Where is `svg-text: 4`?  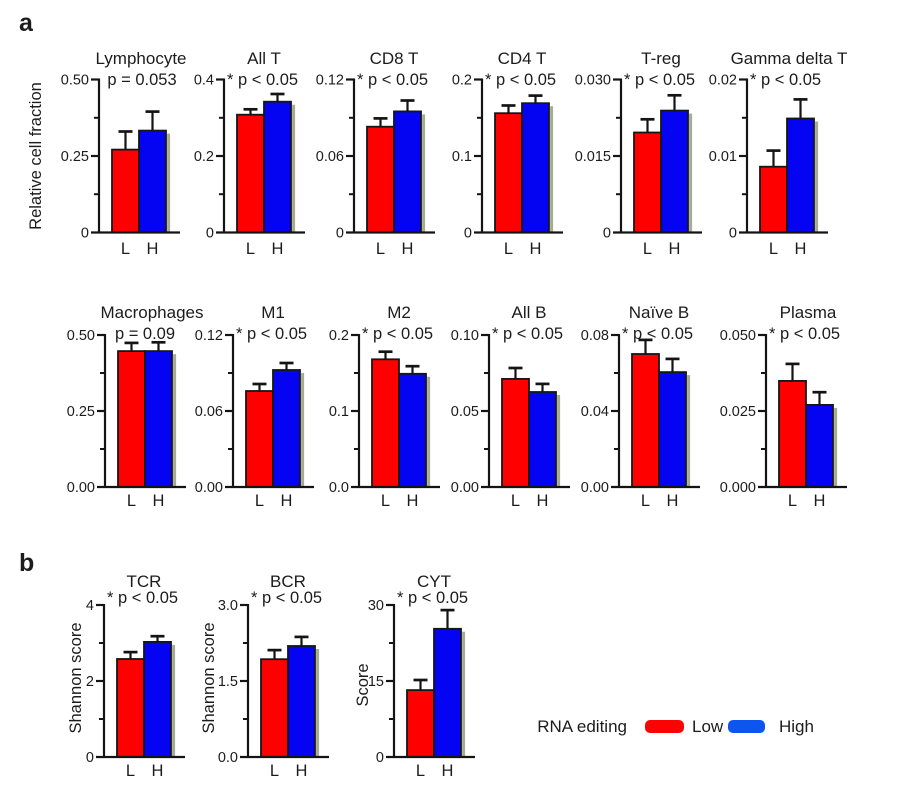 svg-text: 4 is located at coordinates (90, 606).